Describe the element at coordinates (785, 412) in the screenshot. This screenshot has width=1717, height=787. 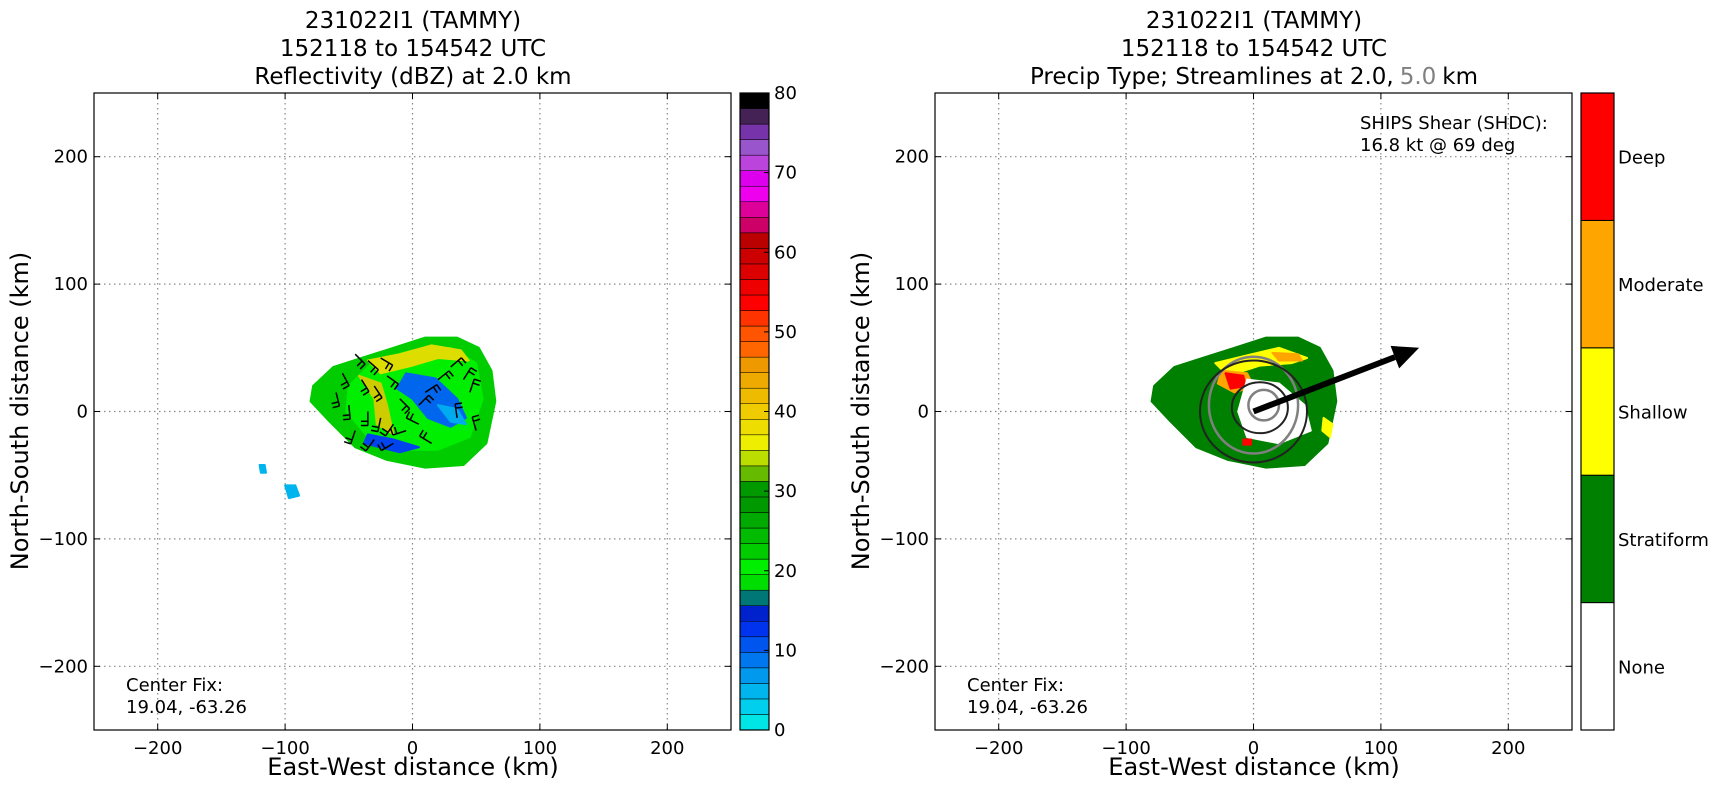
I see `colorbar-tick-label: 40` at that location.